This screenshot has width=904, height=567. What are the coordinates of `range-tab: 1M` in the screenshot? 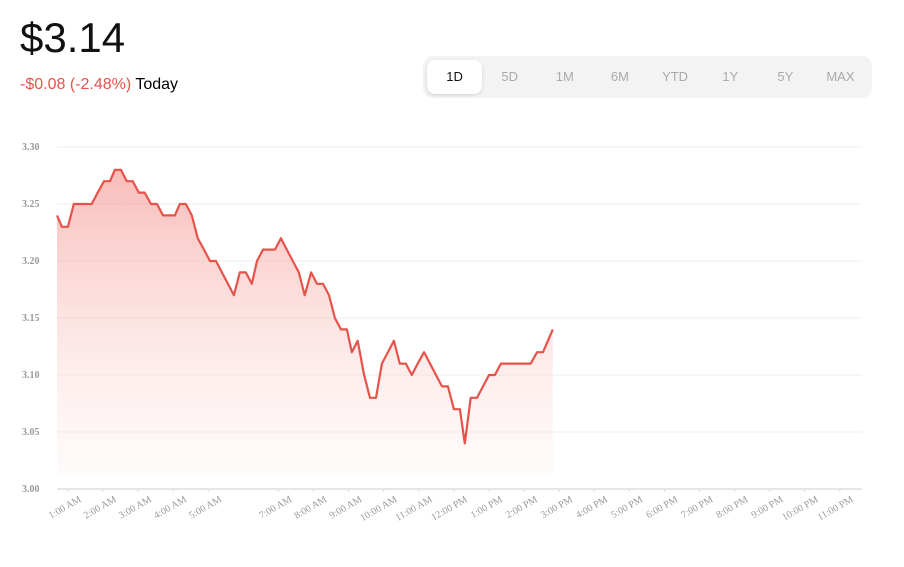 It's located at (564, 76).